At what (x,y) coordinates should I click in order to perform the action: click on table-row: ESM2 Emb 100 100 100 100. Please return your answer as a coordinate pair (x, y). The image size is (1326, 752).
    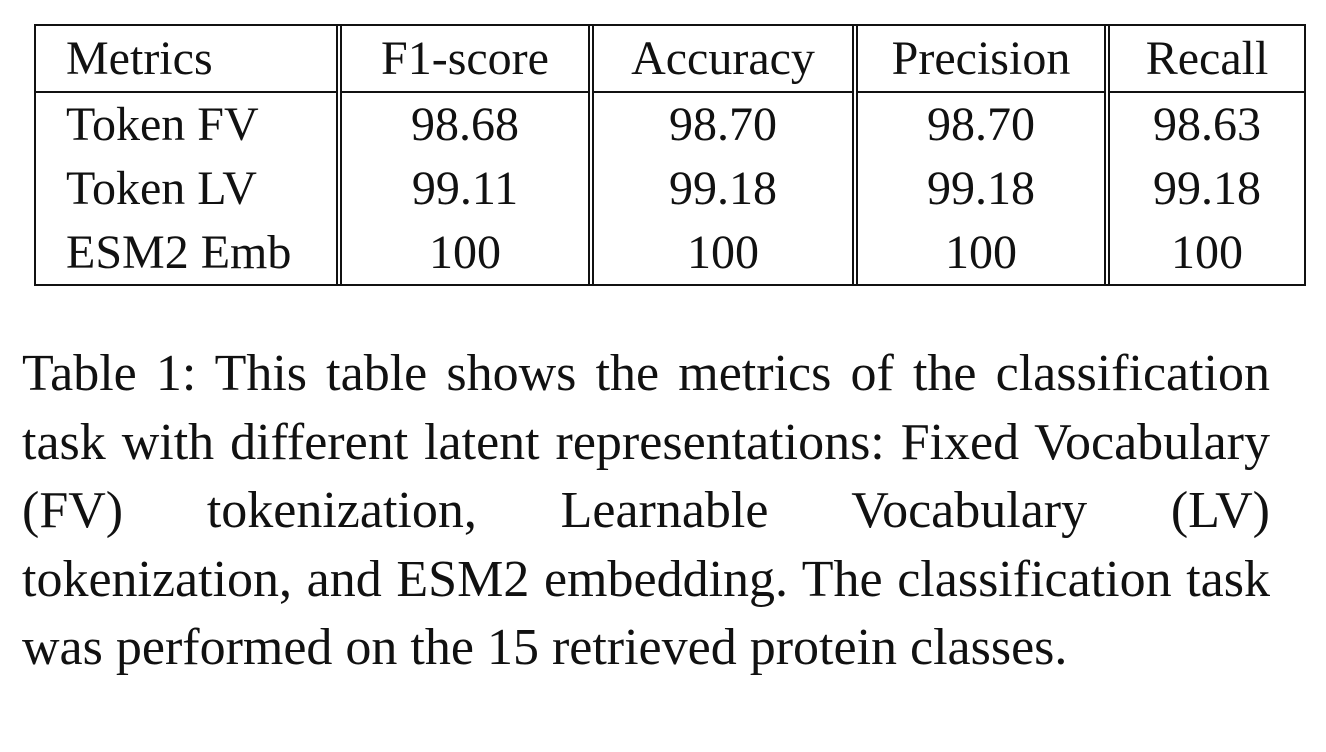
    Looking at the image, I should click on (670, 253).